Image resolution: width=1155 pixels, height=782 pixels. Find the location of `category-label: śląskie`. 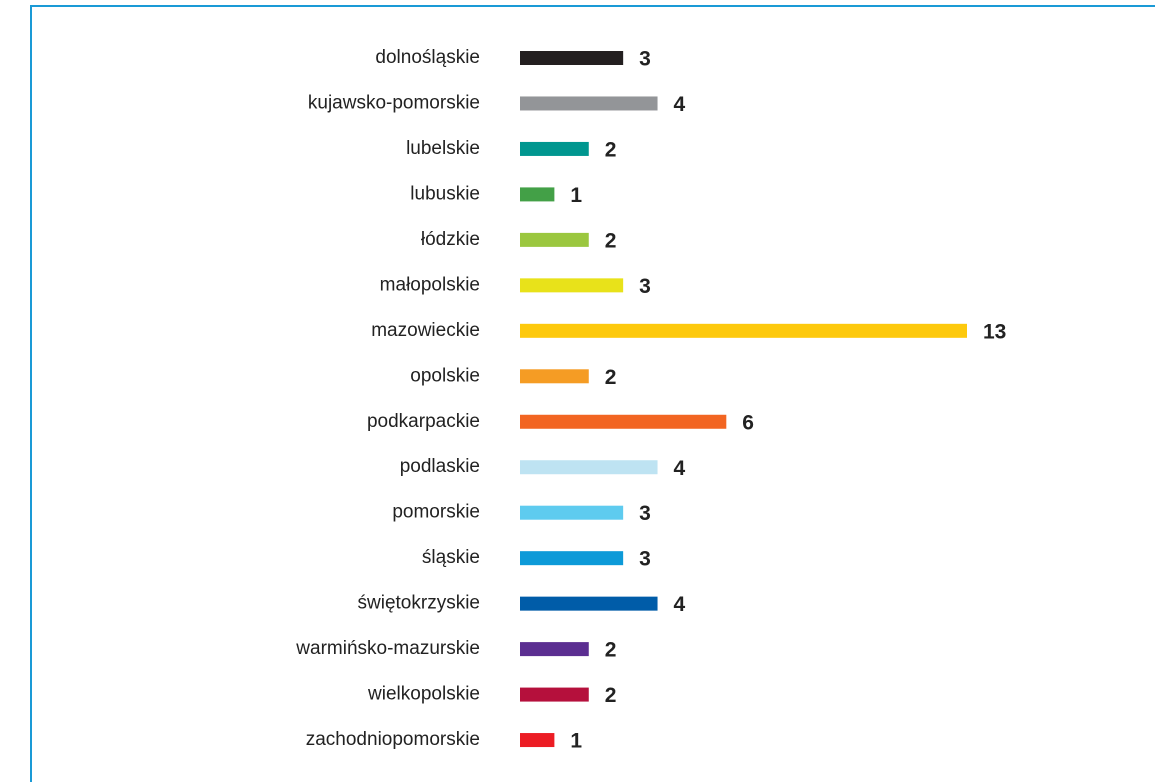

category-label: śląskie is located at coordinates (451, 557).